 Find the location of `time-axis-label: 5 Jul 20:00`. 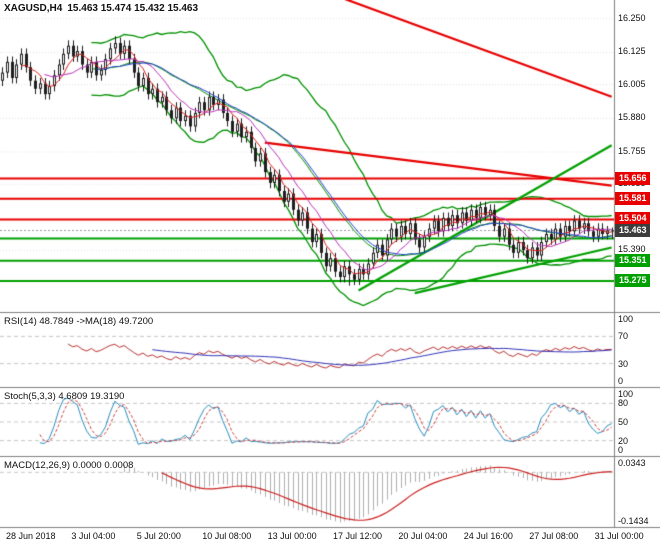

time-axis-label: 5 Jul 20:00 is located at coordinates (158, 536).